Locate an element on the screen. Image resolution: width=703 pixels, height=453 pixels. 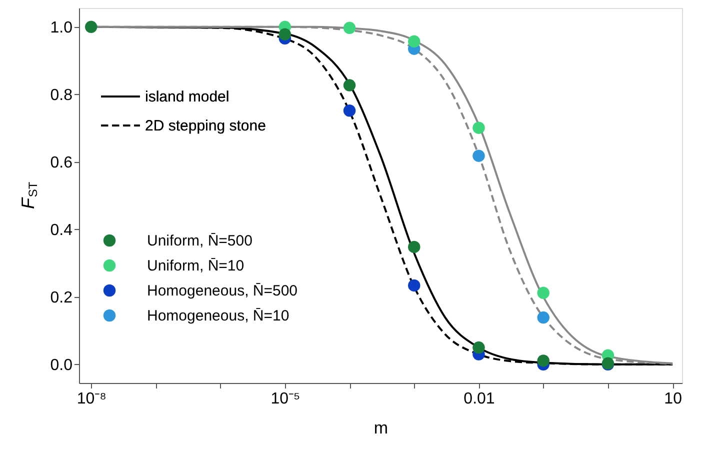
legend-label: Homogeneous, N̄=10 is located at coordinates (218, 316).